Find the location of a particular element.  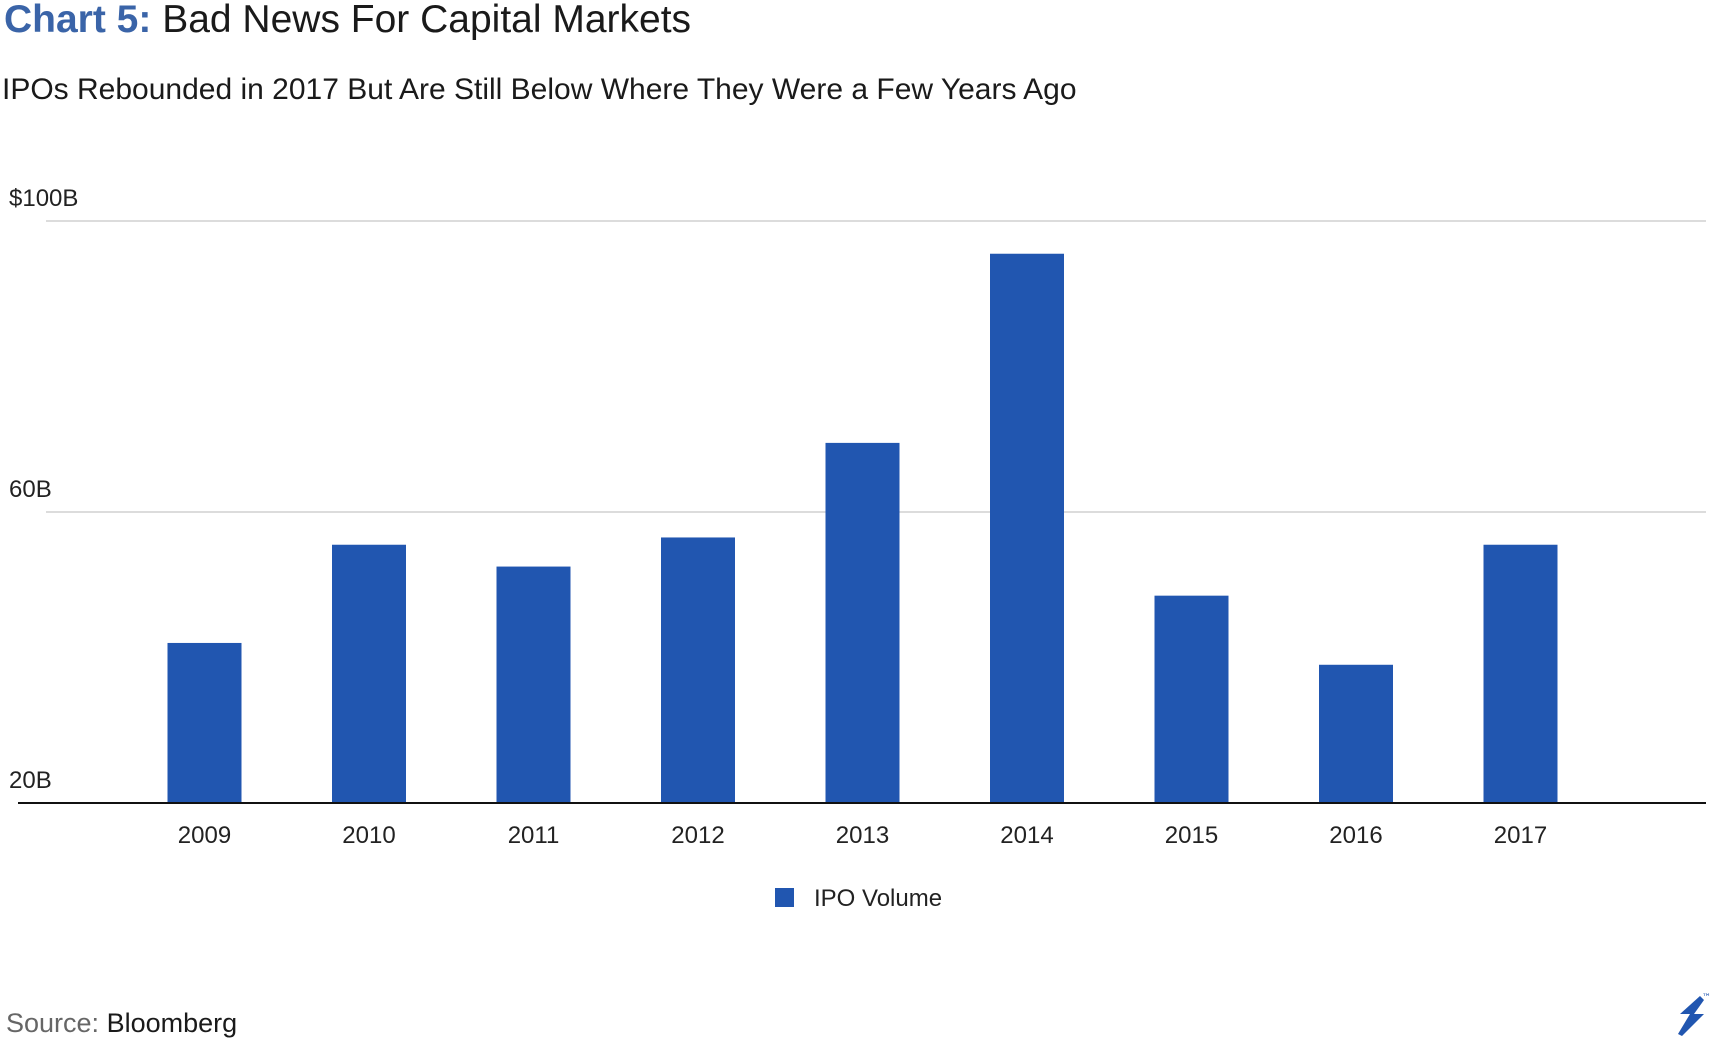

chart-title: Chart 5: Bad News For Capital Markets is located at coordinates (347, 21).